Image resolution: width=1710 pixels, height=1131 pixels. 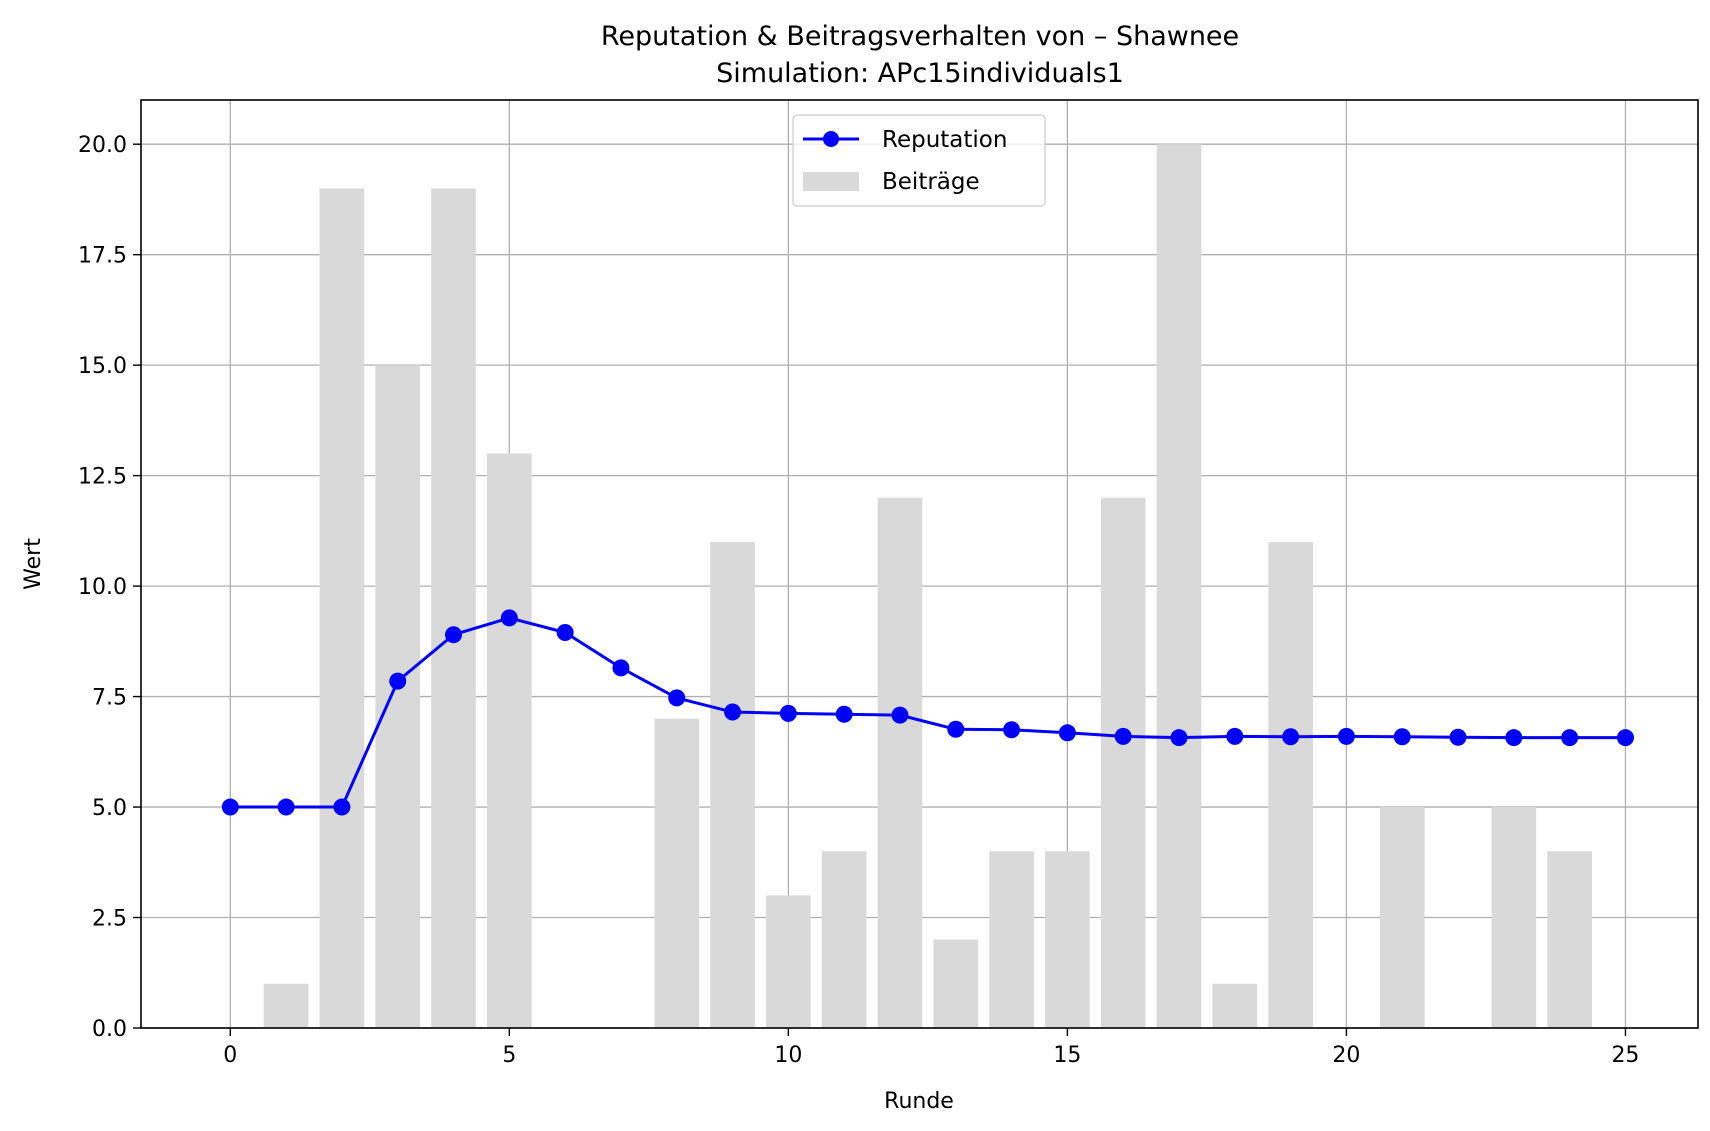 What do you see at coordinates (1625, 1055) in the screenshot?
I see `x-tick-label: 25` at bounding box center [1625, 1055].